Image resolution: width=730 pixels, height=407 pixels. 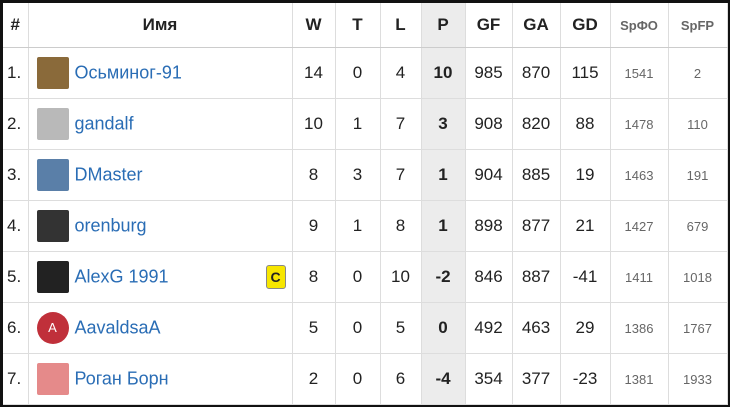 I want to click on player-cell: DMaster, so click(x=160, y=175).